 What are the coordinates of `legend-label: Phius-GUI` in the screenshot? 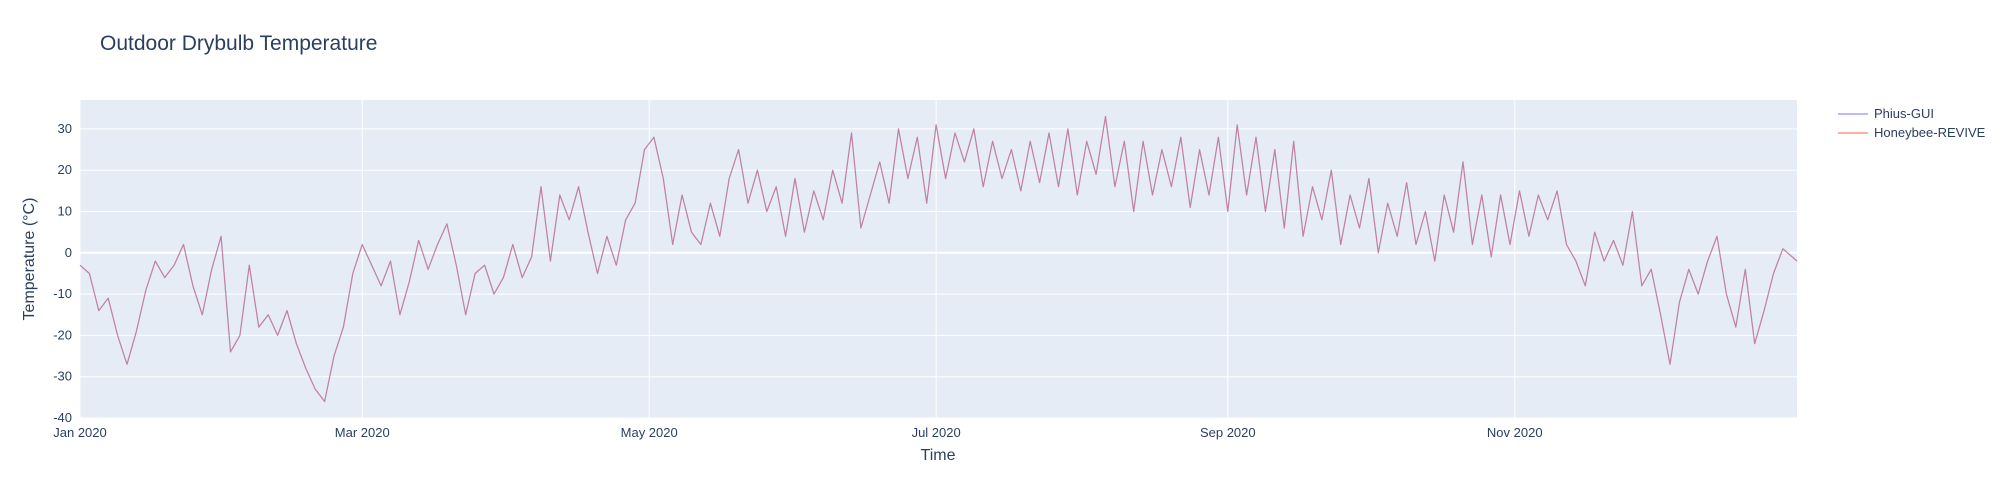 It's located at (1904, 113).